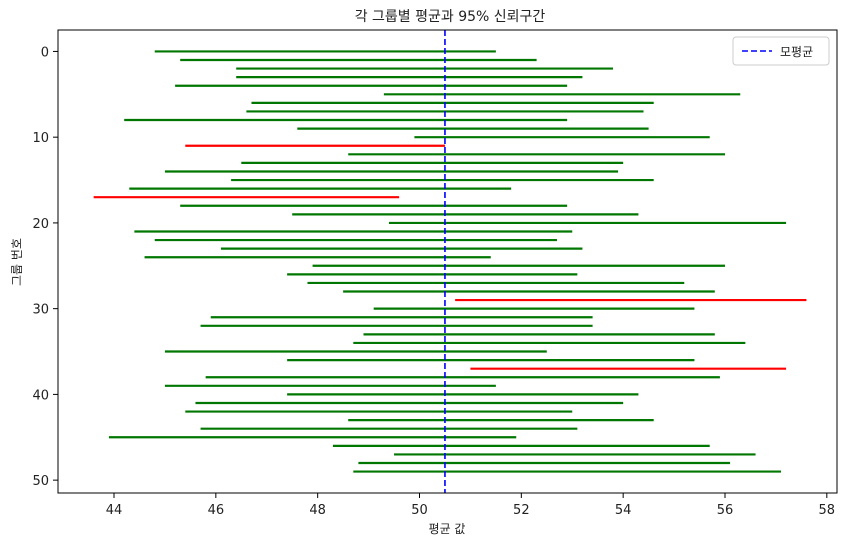  What do you see at coordinates (45, 52) in the screenshot?
I see `y-tick-label: 0` at bounding box center [45, 52].